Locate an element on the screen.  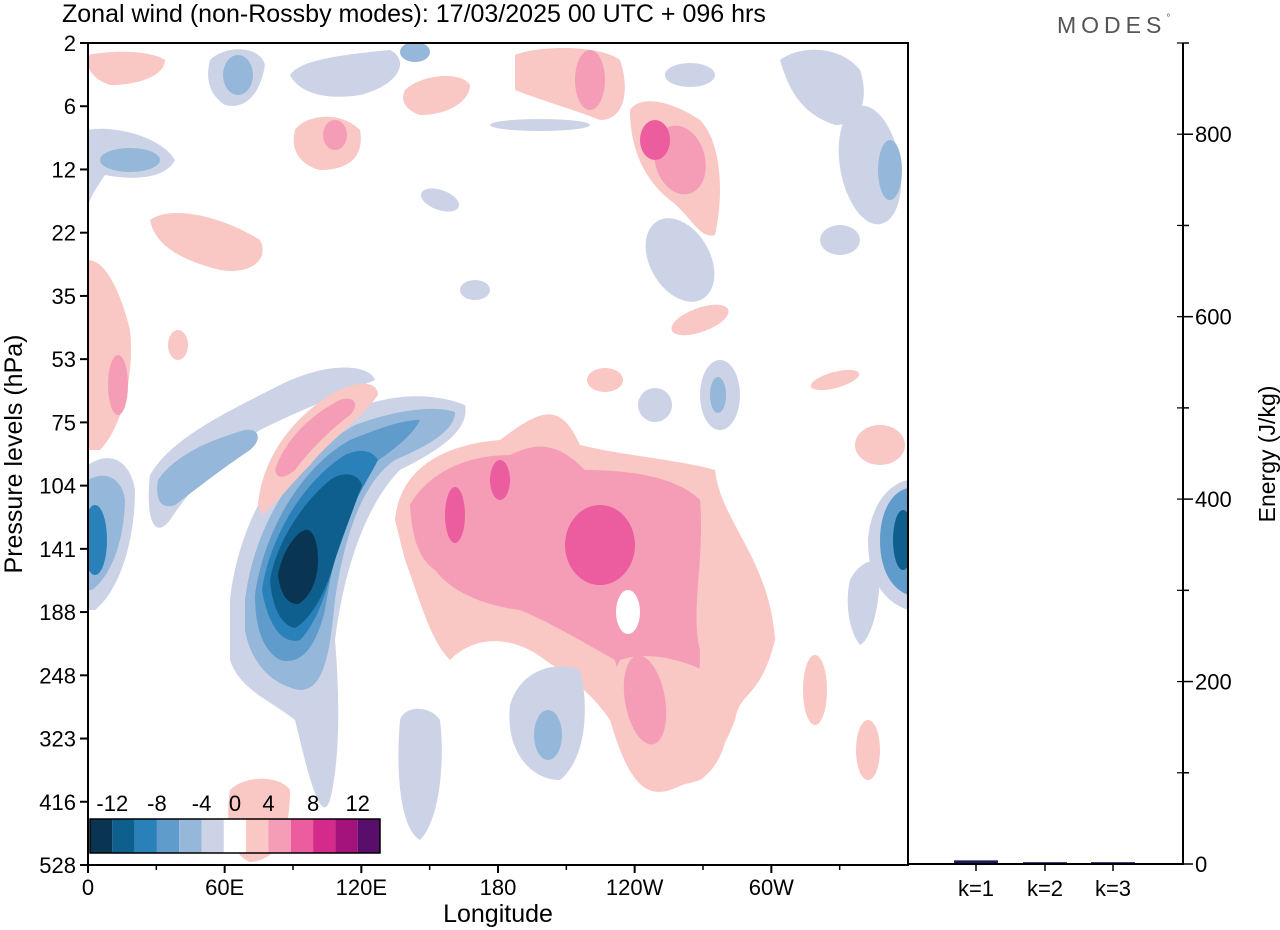
colorbar-label: 0 is located at coordinates (235, 803).